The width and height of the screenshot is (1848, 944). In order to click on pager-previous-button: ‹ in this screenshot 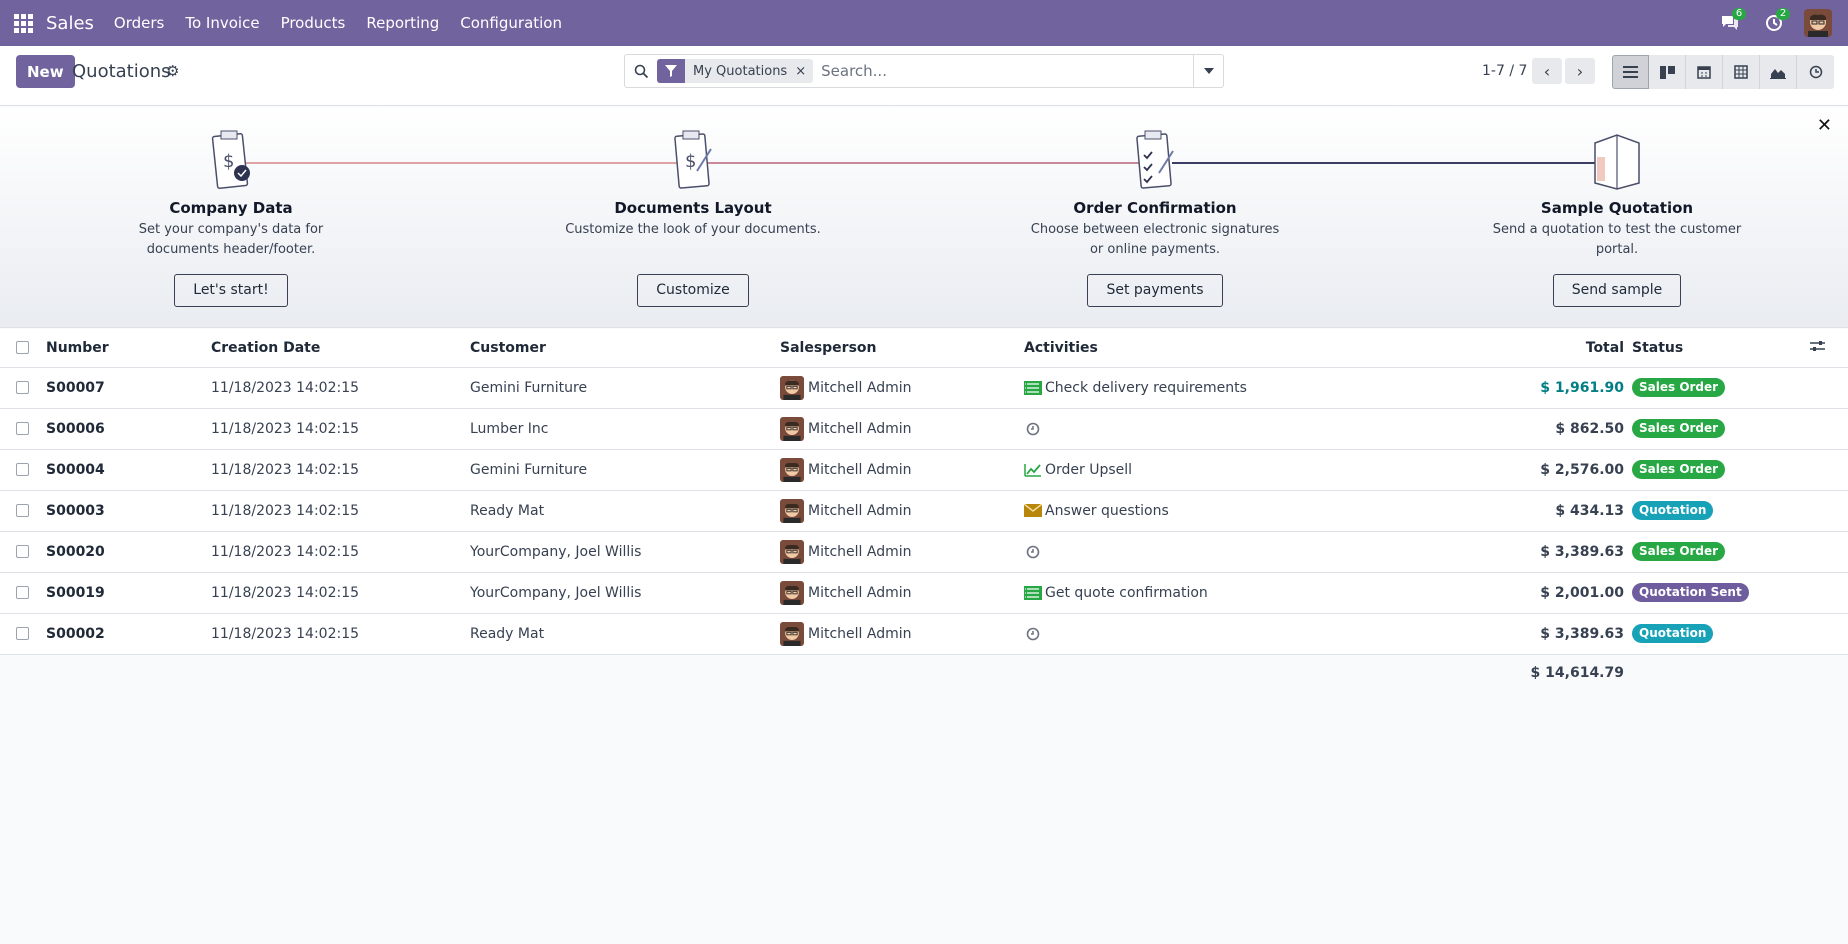, I will do `click(1547, 71)`.